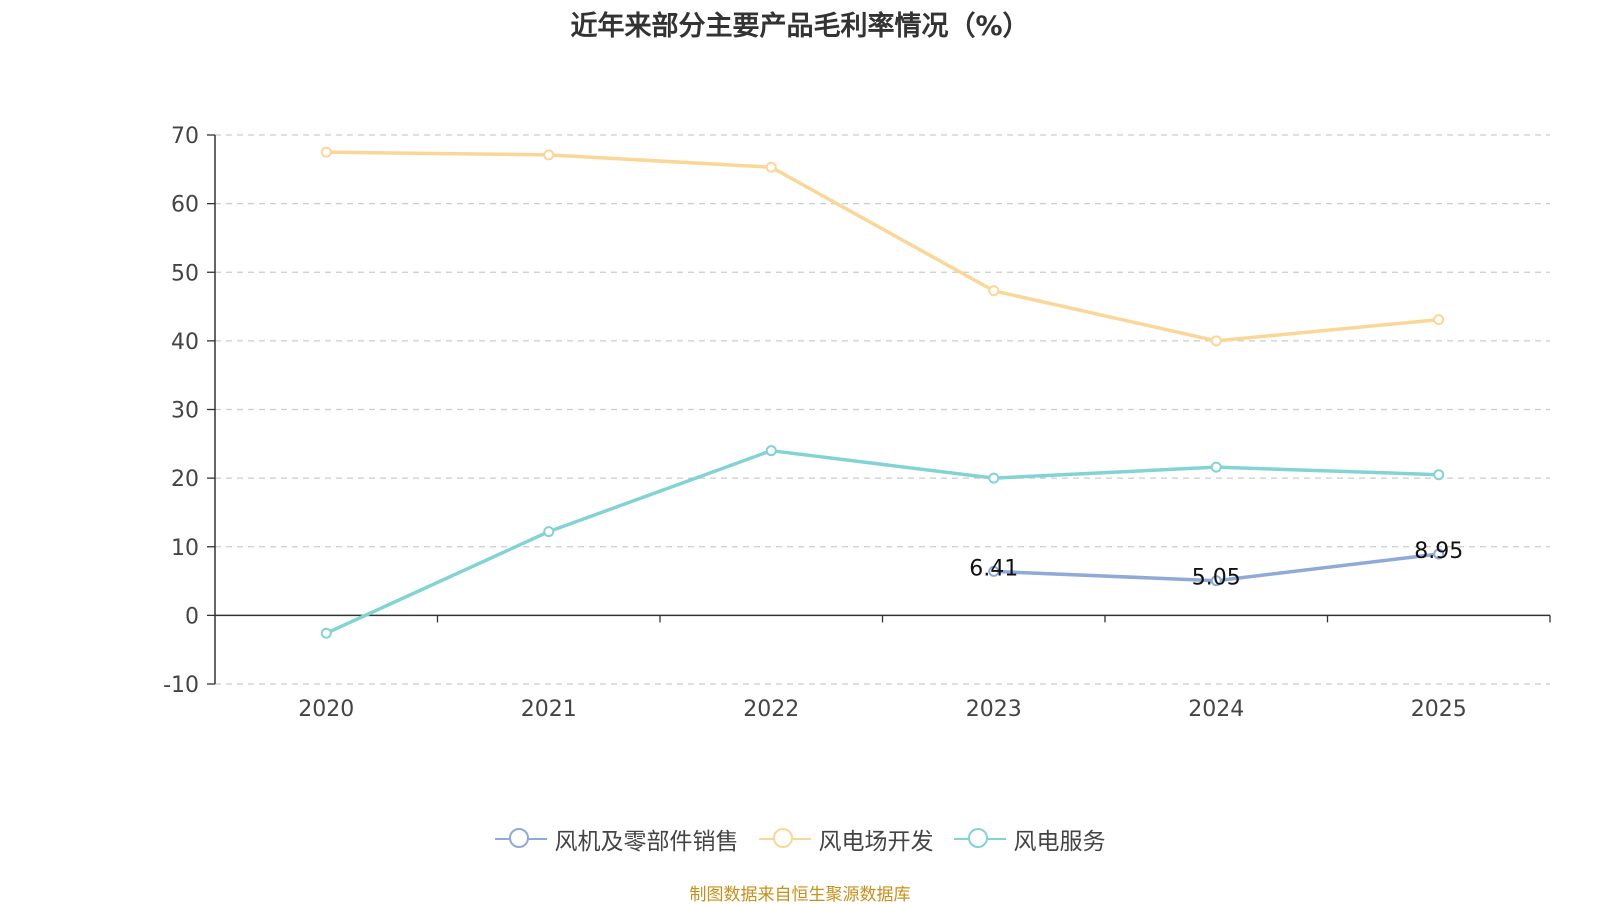 This screenshot has height=905, width=1600. What do you see at coordinates (1216, 709) in the screenshot?
I see `x-tick-label: 2024` at bounding box center [1216, 709].